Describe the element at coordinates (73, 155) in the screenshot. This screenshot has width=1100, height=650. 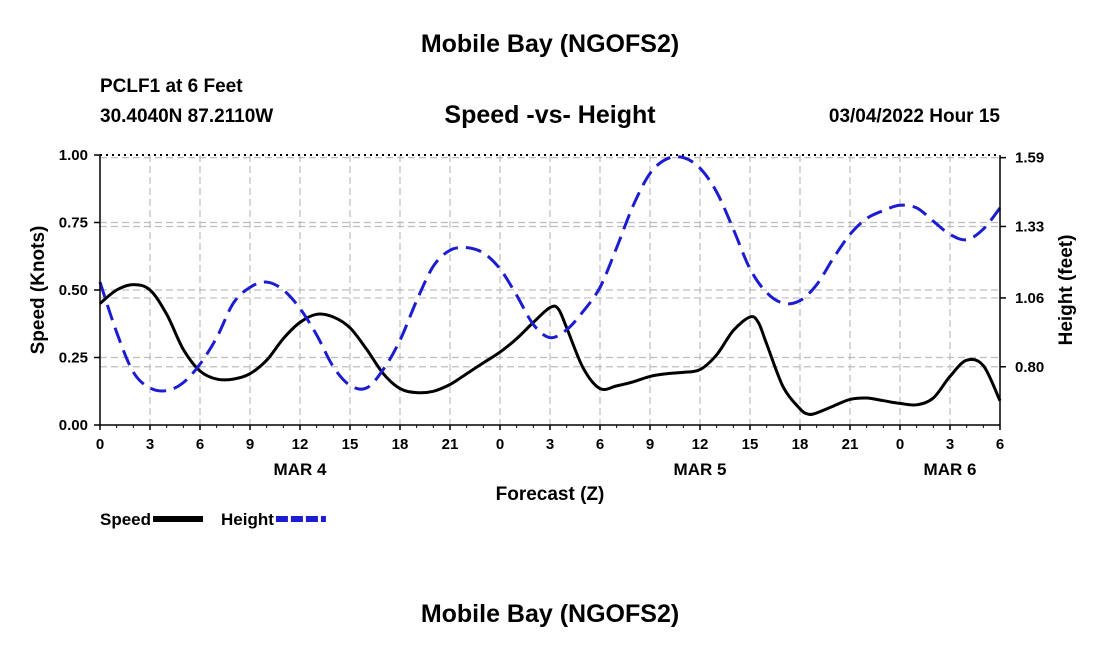
I see `y-tick-label: 1.00` at that location.